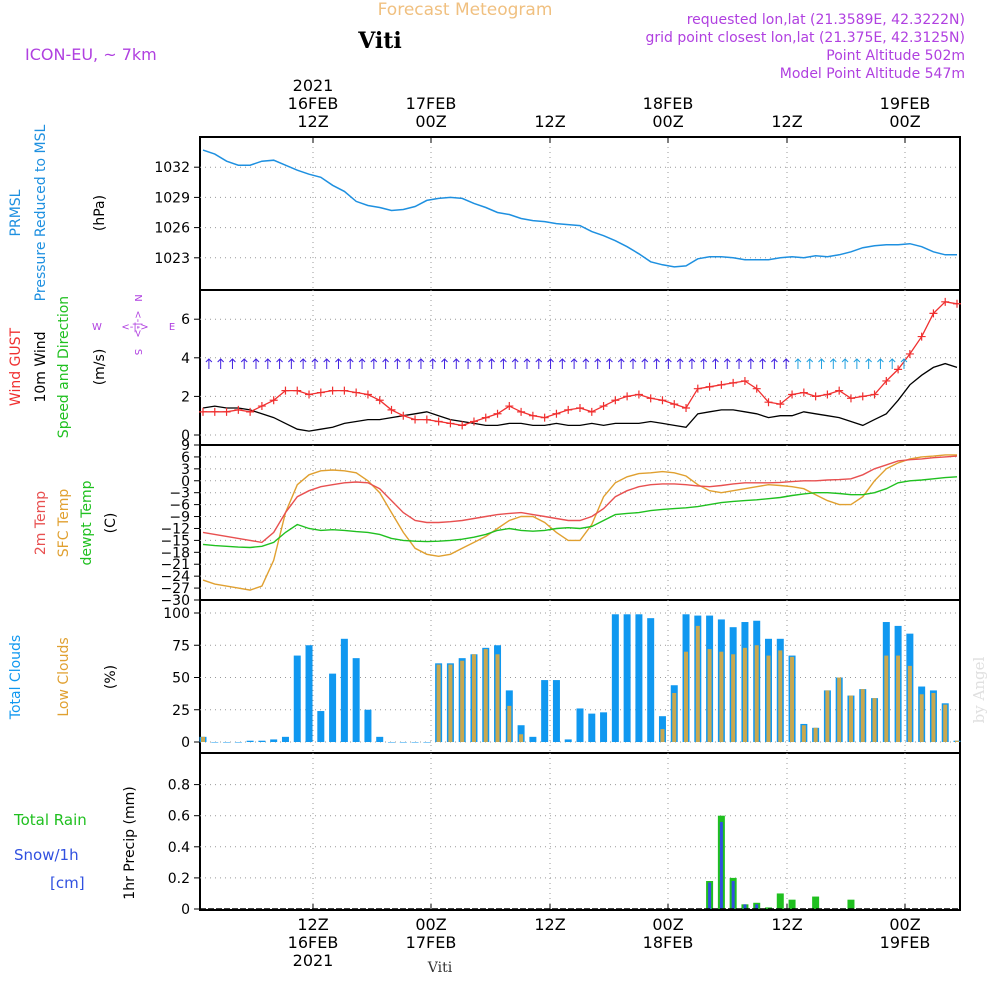 The height and width of the screenshot is (1004, 1000). I want to click on requested-location: requested lon,lat (21.3589E, 42.3222N), so click(826, 20).